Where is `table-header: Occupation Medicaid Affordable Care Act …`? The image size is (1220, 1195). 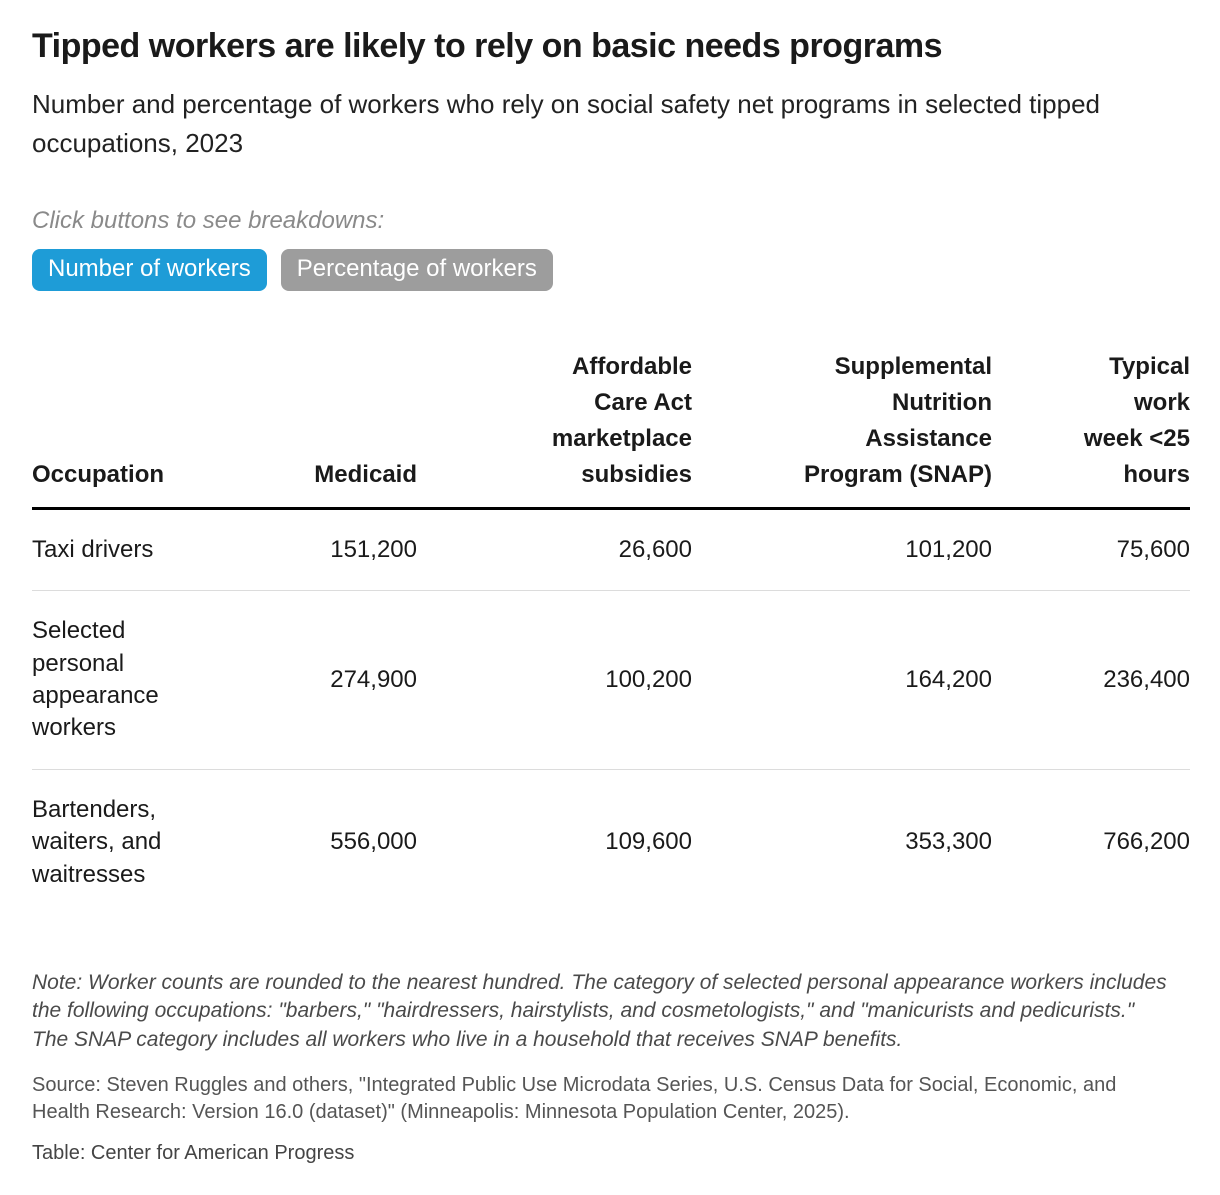 table-header: Occupation Medicaid Affordable Care Act … is located at coordinates (611, 429).